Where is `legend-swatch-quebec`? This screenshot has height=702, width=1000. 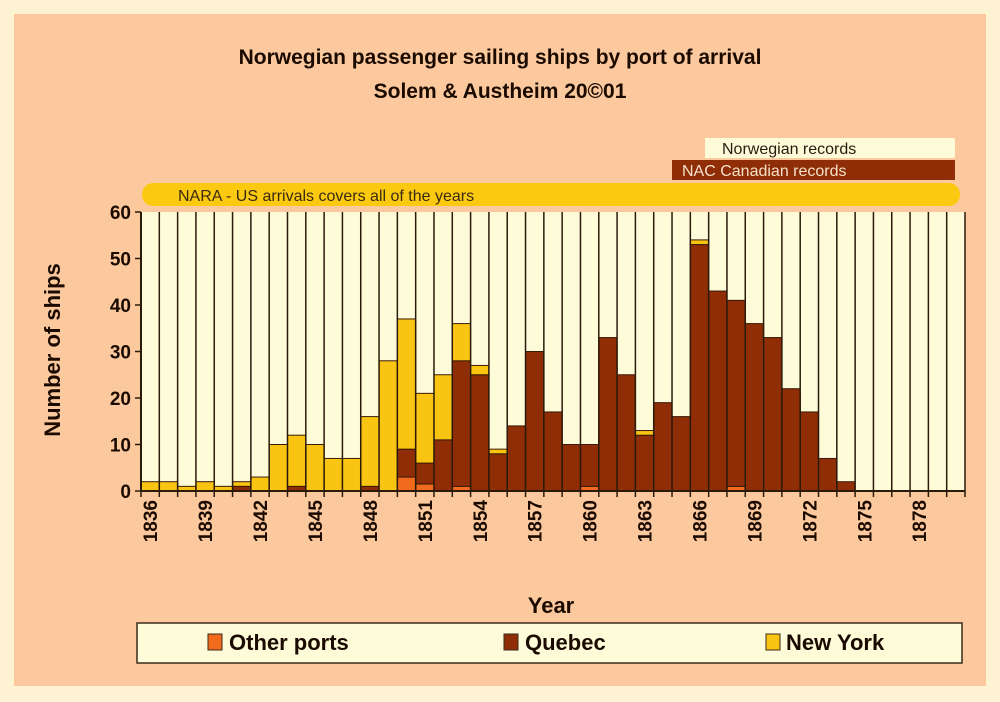
legend-swatch-quebec is located at coordinates (511, 642).